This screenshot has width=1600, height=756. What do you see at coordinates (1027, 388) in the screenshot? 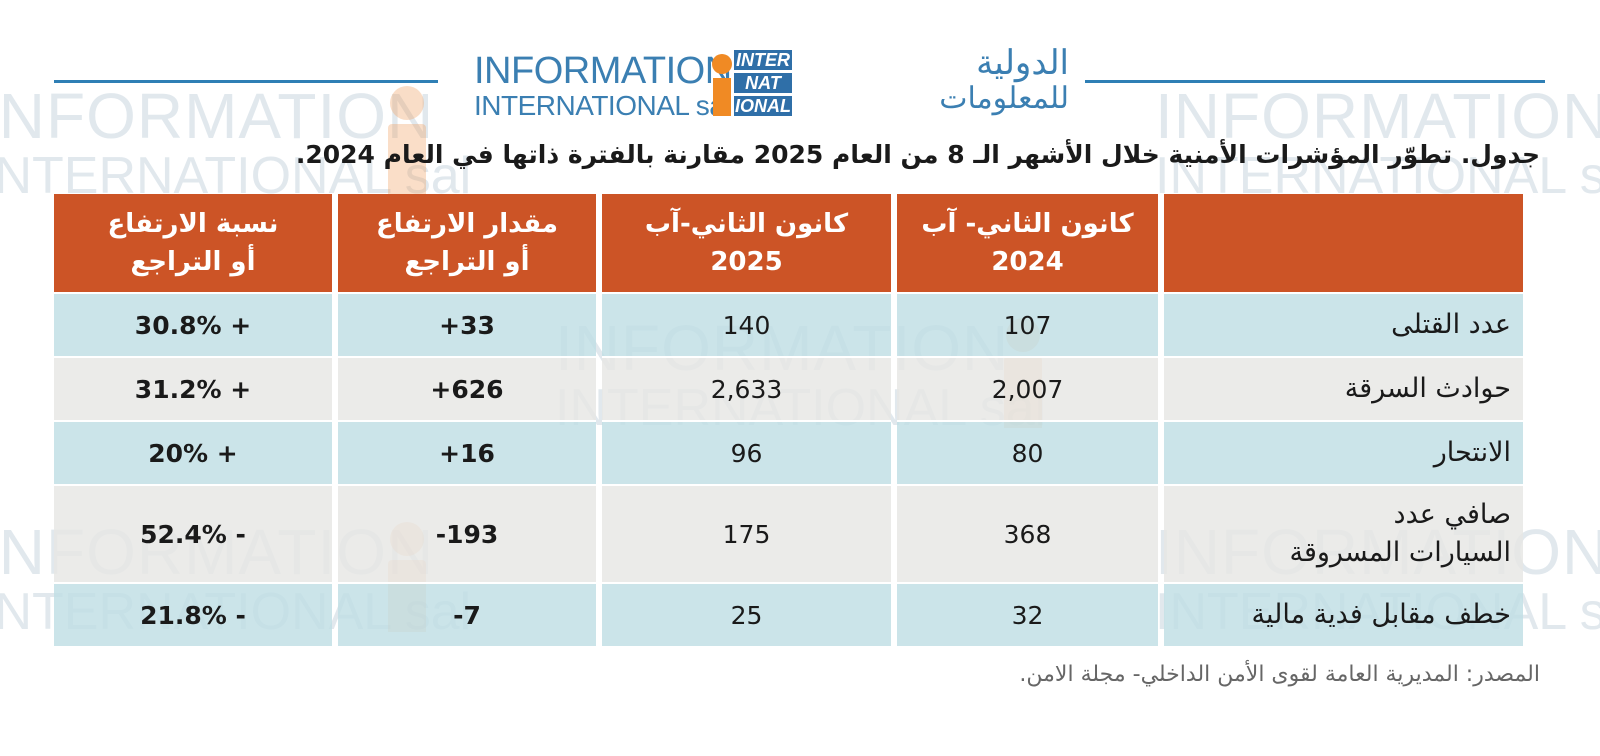
I see `value-2024: 2,007` at bounding box center [1027, 388].